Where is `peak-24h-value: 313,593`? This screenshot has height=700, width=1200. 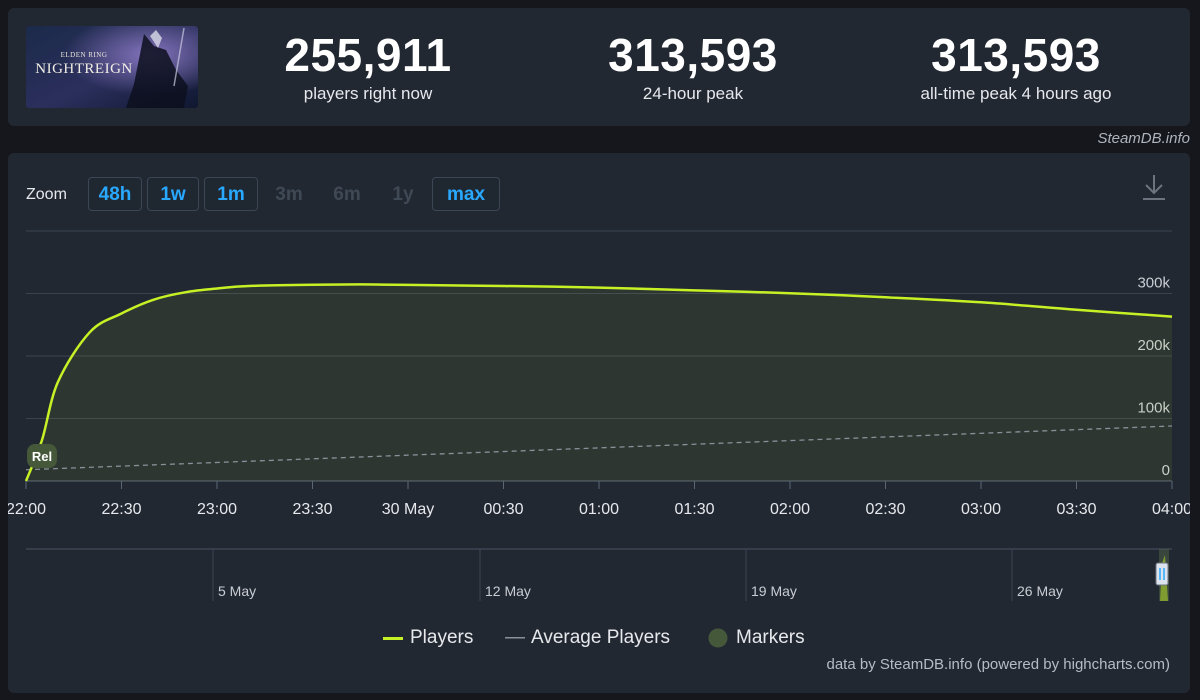 peak-24h-value: 313,593 is located at coordinates (693, 55).